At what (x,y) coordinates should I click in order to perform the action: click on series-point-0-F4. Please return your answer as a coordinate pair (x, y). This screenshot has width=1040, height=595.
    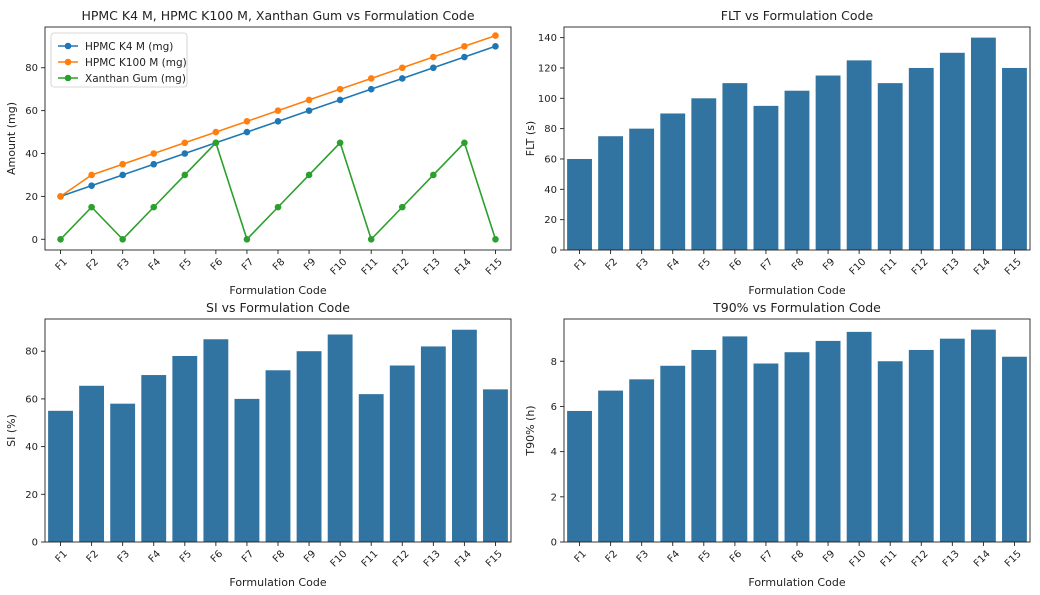
    Looking at the image, I should click on (154, 164).